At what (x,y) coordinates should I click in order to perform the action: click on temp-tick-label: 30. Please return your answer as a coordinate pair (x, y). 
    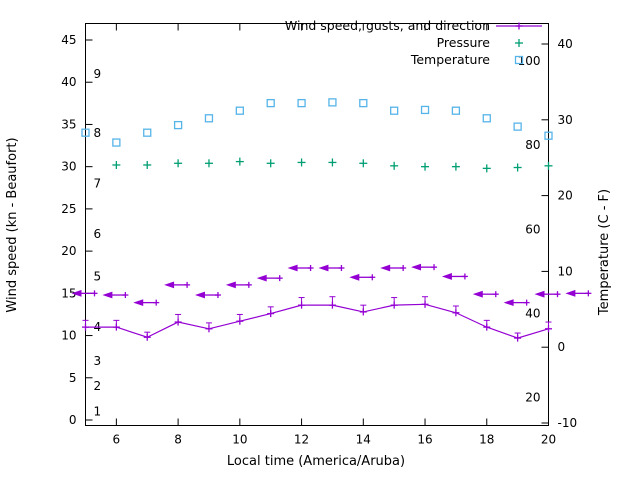
    Looking at the image, I should click on (565, 120).